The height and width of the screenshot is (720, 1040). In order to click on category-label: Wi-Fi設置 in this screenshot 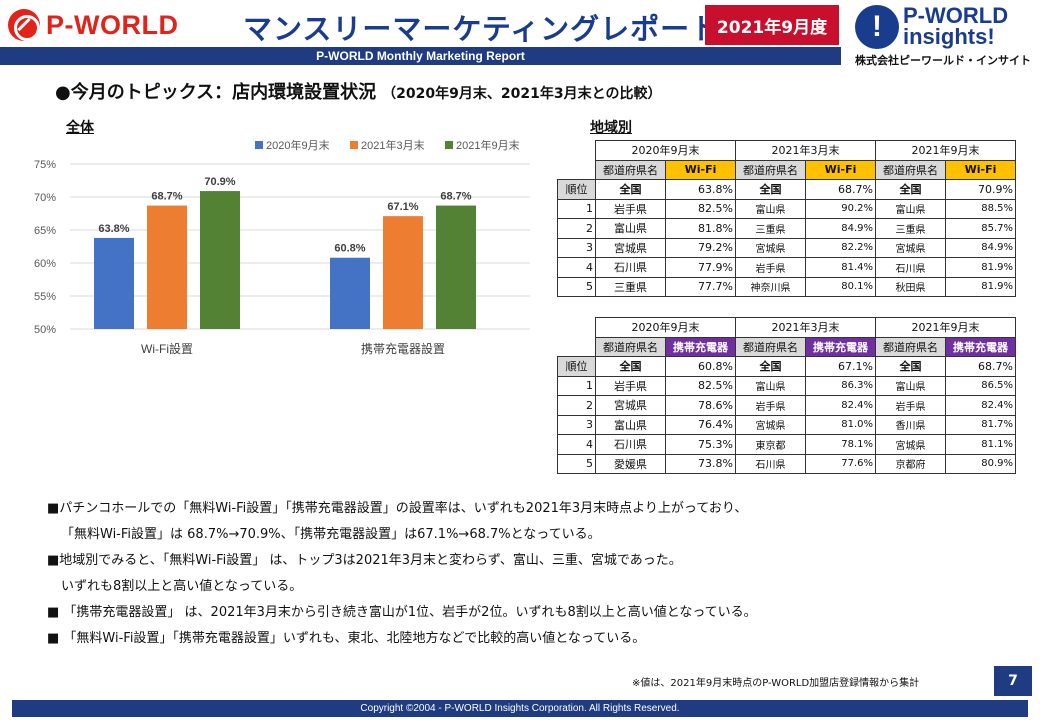, I will do `click(167, 348)`.